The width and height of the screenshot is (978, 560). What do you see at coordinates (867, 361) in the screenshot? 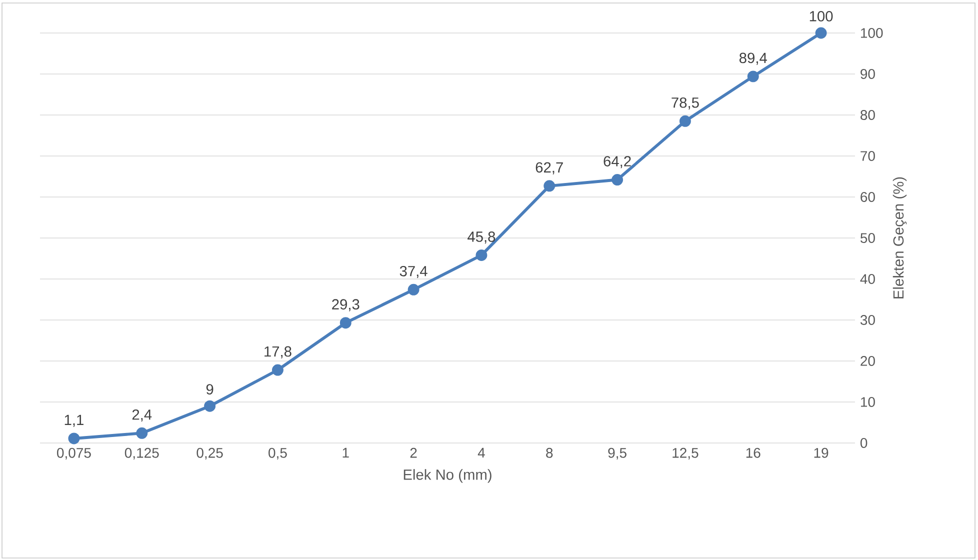
I see `y-tick-label: 20` at bounding box center [867, 361].